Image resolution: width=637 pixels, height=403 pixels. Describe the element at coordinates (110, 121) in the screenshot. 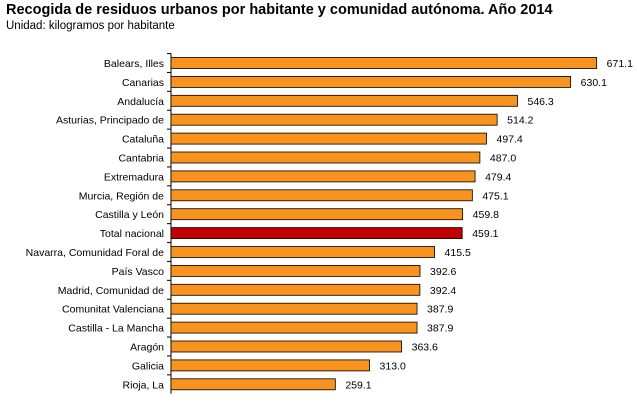

I see `category-label: Asturias, Principado de` at that location.